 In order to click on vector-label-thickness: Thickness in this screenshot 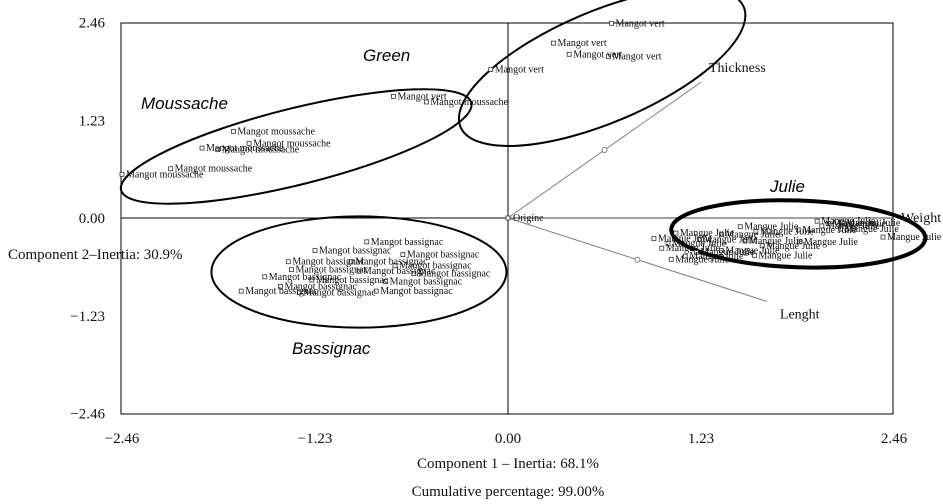, I will do `click(737, 68)`.